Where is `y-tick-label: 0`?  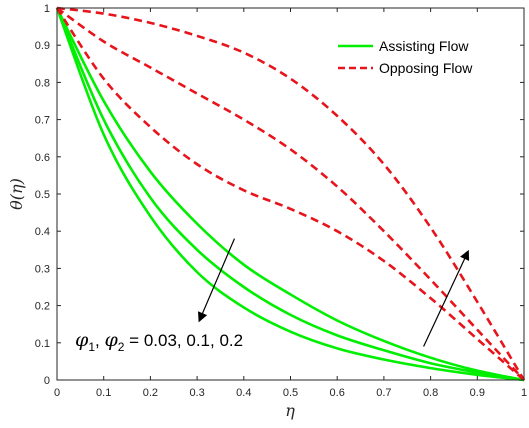 y-tick-label: 0 is located at coordinates (47, 381).